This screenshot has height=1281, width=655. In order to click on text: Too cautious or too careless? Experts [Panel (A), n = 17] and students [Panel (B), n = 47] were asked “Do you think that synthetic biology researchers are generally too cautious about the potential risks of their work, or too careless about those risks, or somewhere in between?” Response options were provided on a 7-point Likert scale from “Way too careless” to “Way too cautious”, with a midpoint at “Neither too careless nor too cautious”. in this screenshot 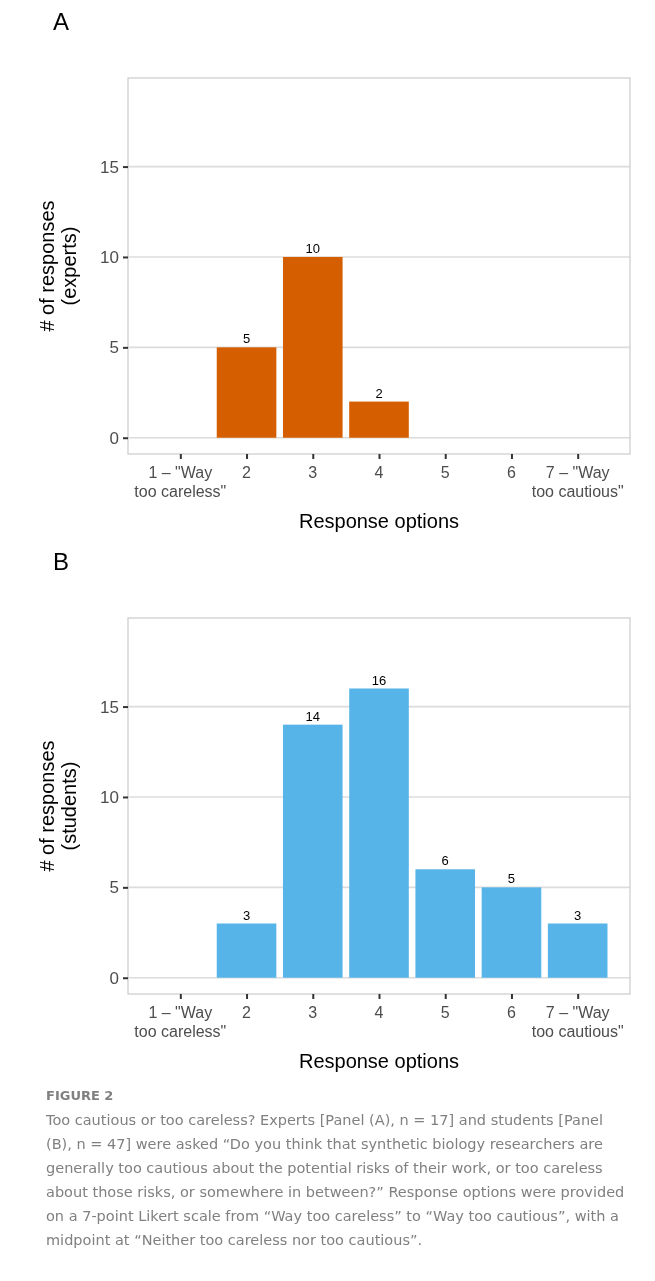, I will do `click(336, 1180)`.